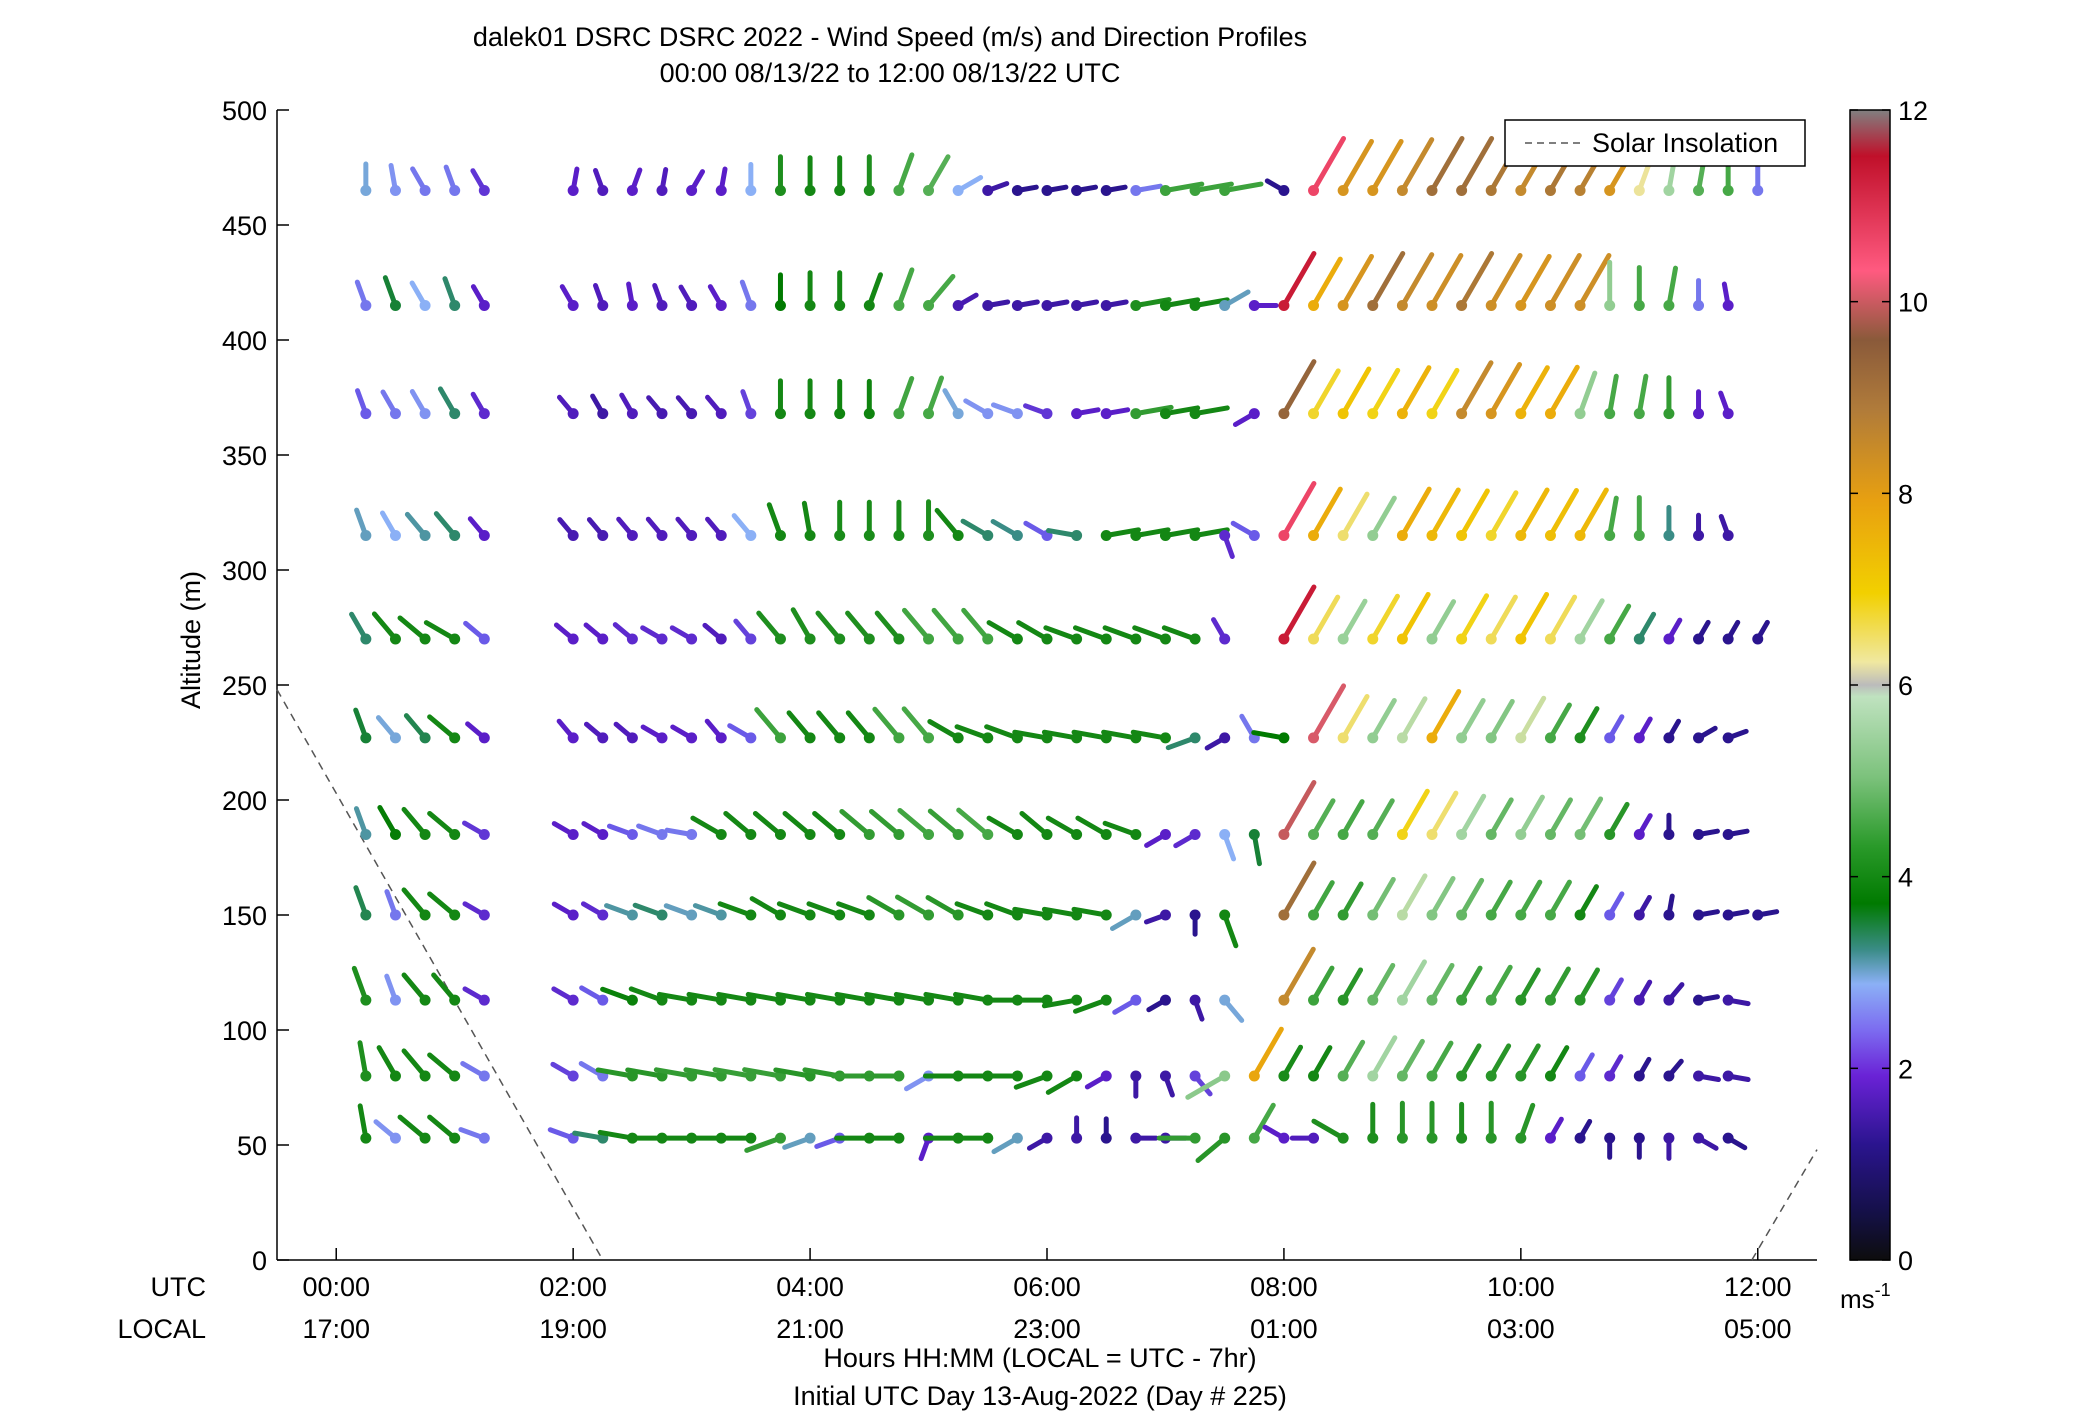 The width and height of the screenshot is (2098, 1425). Describe the element at coordinates (440, 975) in the screenshot. I see `solar-insolation-line` at that location.